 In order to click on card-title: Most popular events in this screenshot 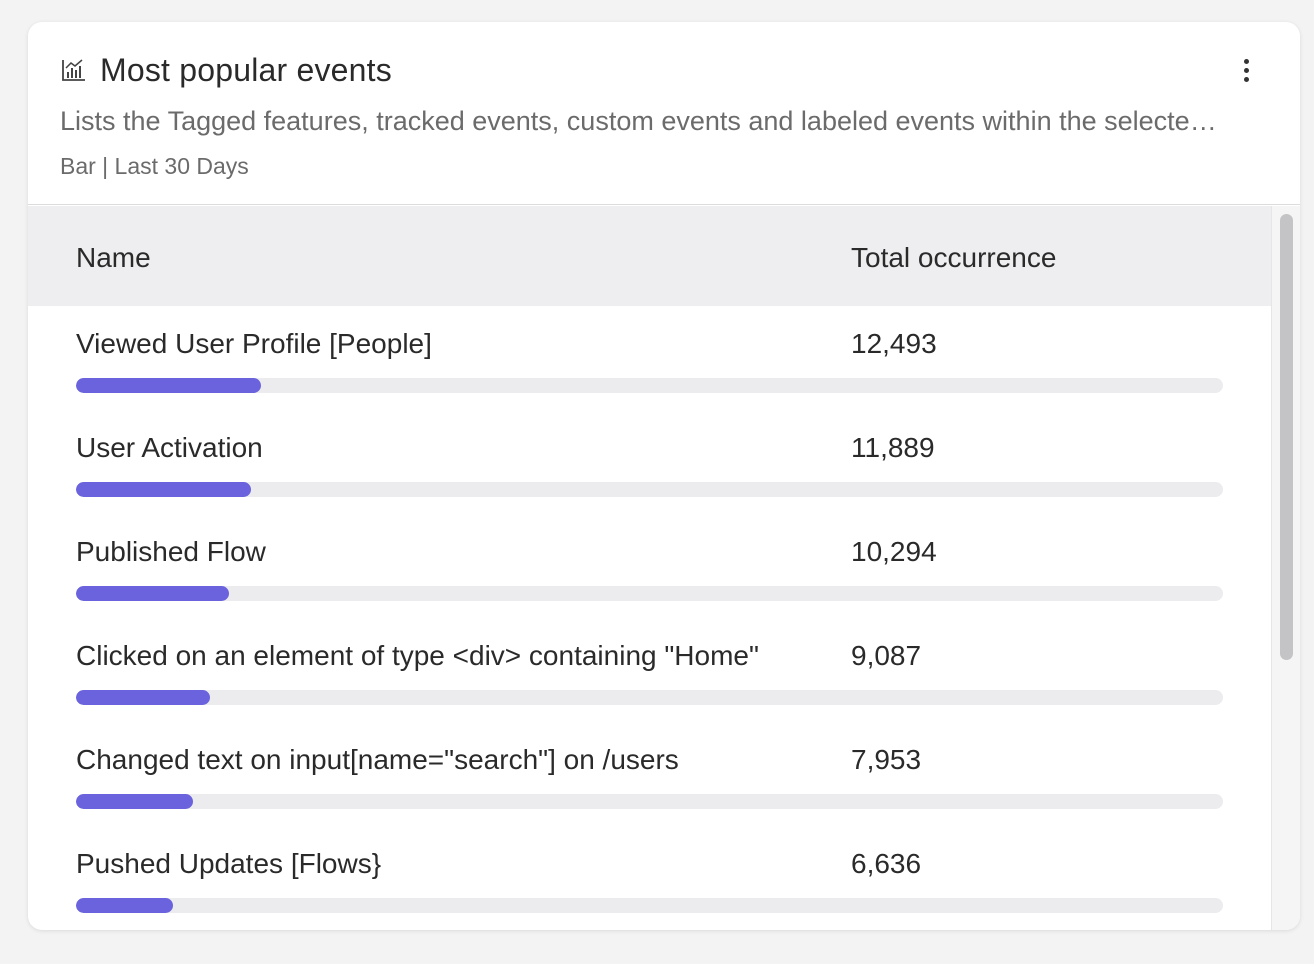, I will do `click(246, 69)`.